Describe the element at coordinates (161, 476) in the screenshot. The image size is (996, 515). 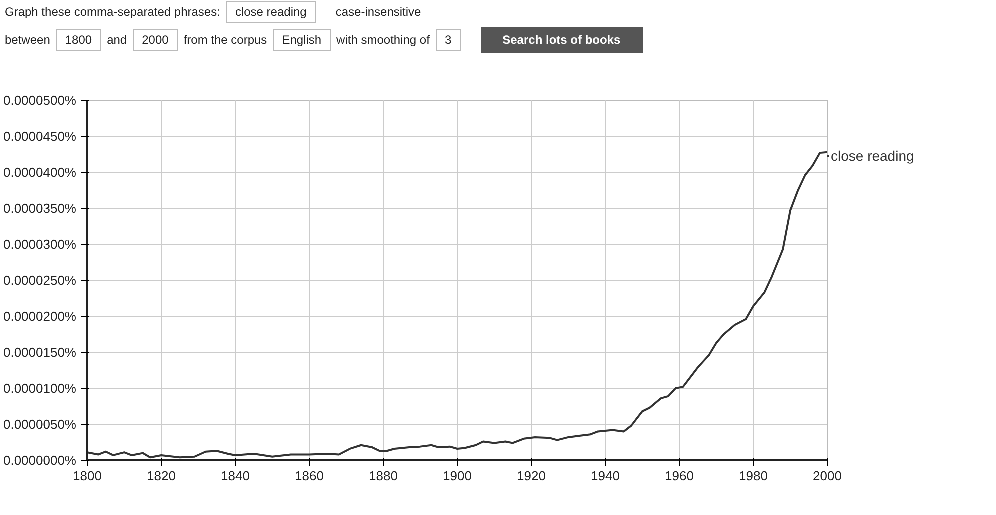
I see `x-tick-label: 1820` at that location.